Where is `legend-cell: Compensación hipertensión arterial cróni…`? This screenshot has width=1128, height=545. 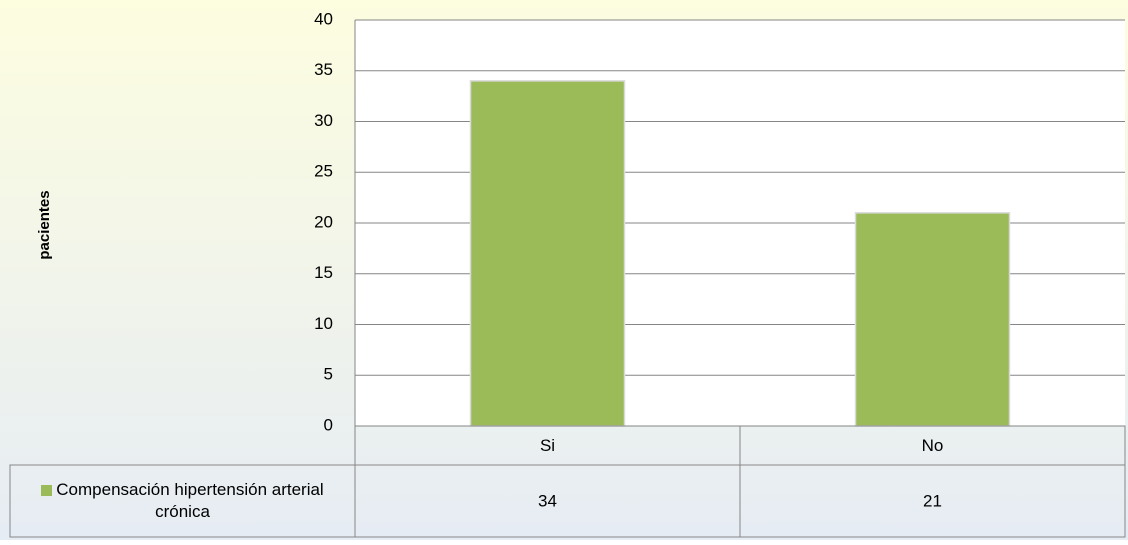 legend-cell: Compensación hipertensión arterial cróni… is located at coordinates (182, 501).